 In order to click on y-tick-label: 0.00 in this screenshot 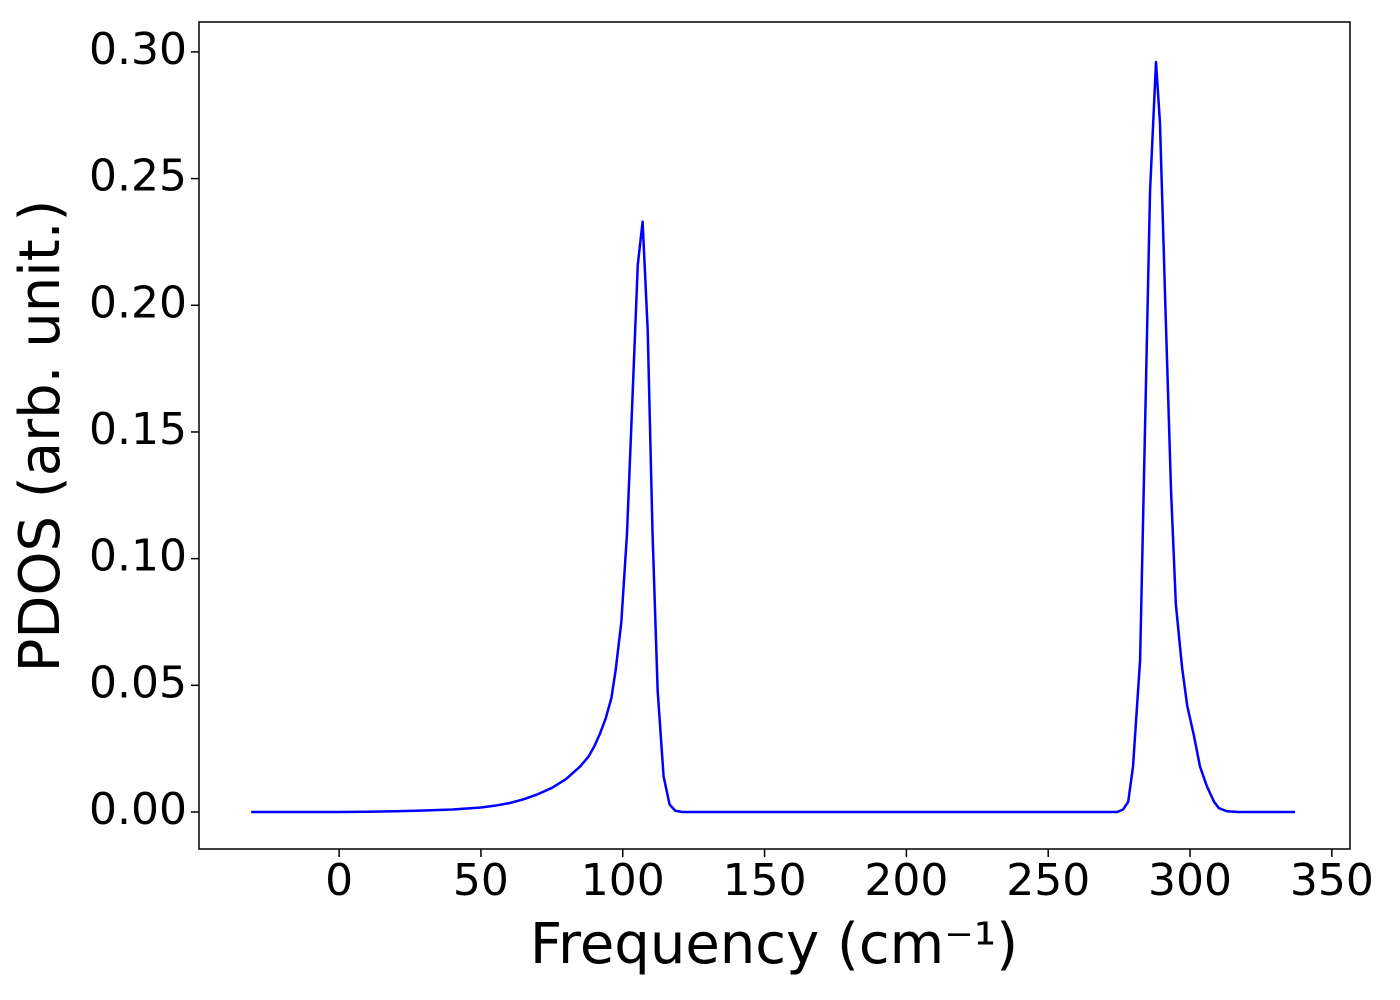, I will do `click(138, 809)`.